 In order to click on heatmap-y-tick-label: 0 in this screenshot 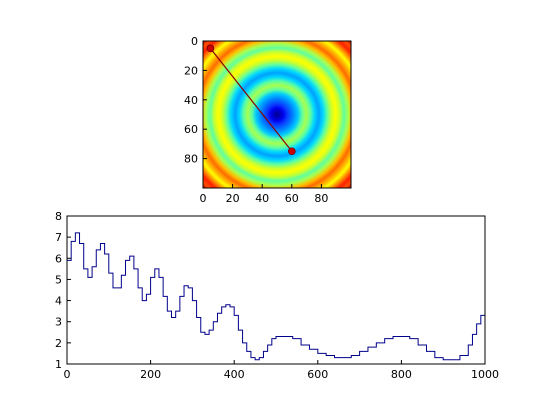, I will do `click(194, 41)`.